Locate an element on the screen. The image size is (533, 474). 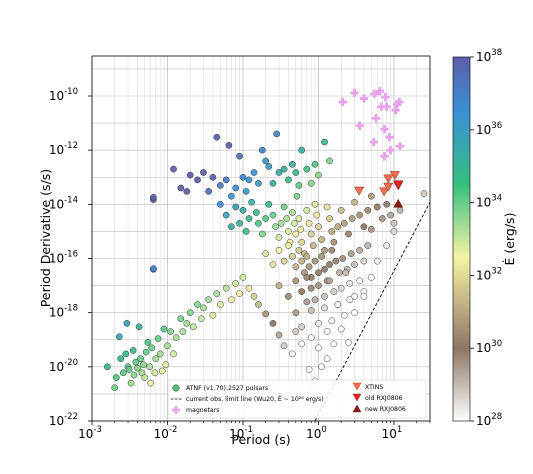
colorbar-ticks: 1028 1030 1032 1034 1036 1038 is located at coordinates (486, 238).